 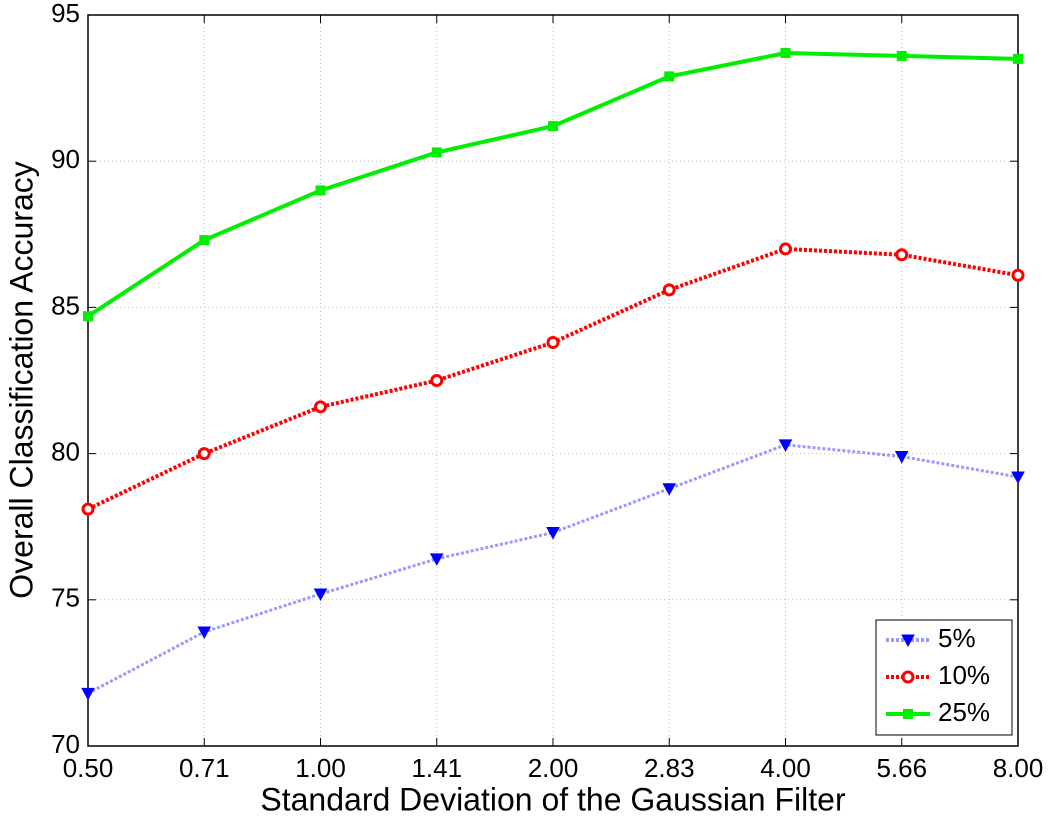 What do you see at coordinates (65, 159) in the screenshot?
I see `y-tick-label: 90` at bounding box center [65, 159].